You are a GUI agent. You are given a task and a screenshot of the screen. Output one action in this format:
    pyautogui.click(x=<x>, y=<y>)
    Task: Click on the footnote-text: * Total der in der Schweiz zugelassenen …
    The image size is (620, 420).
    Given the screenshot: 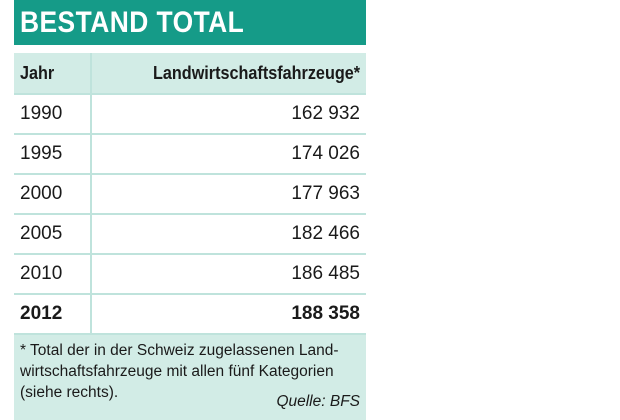 What is the action you would take?
    pyautogui.click(x=179, y=371)
    